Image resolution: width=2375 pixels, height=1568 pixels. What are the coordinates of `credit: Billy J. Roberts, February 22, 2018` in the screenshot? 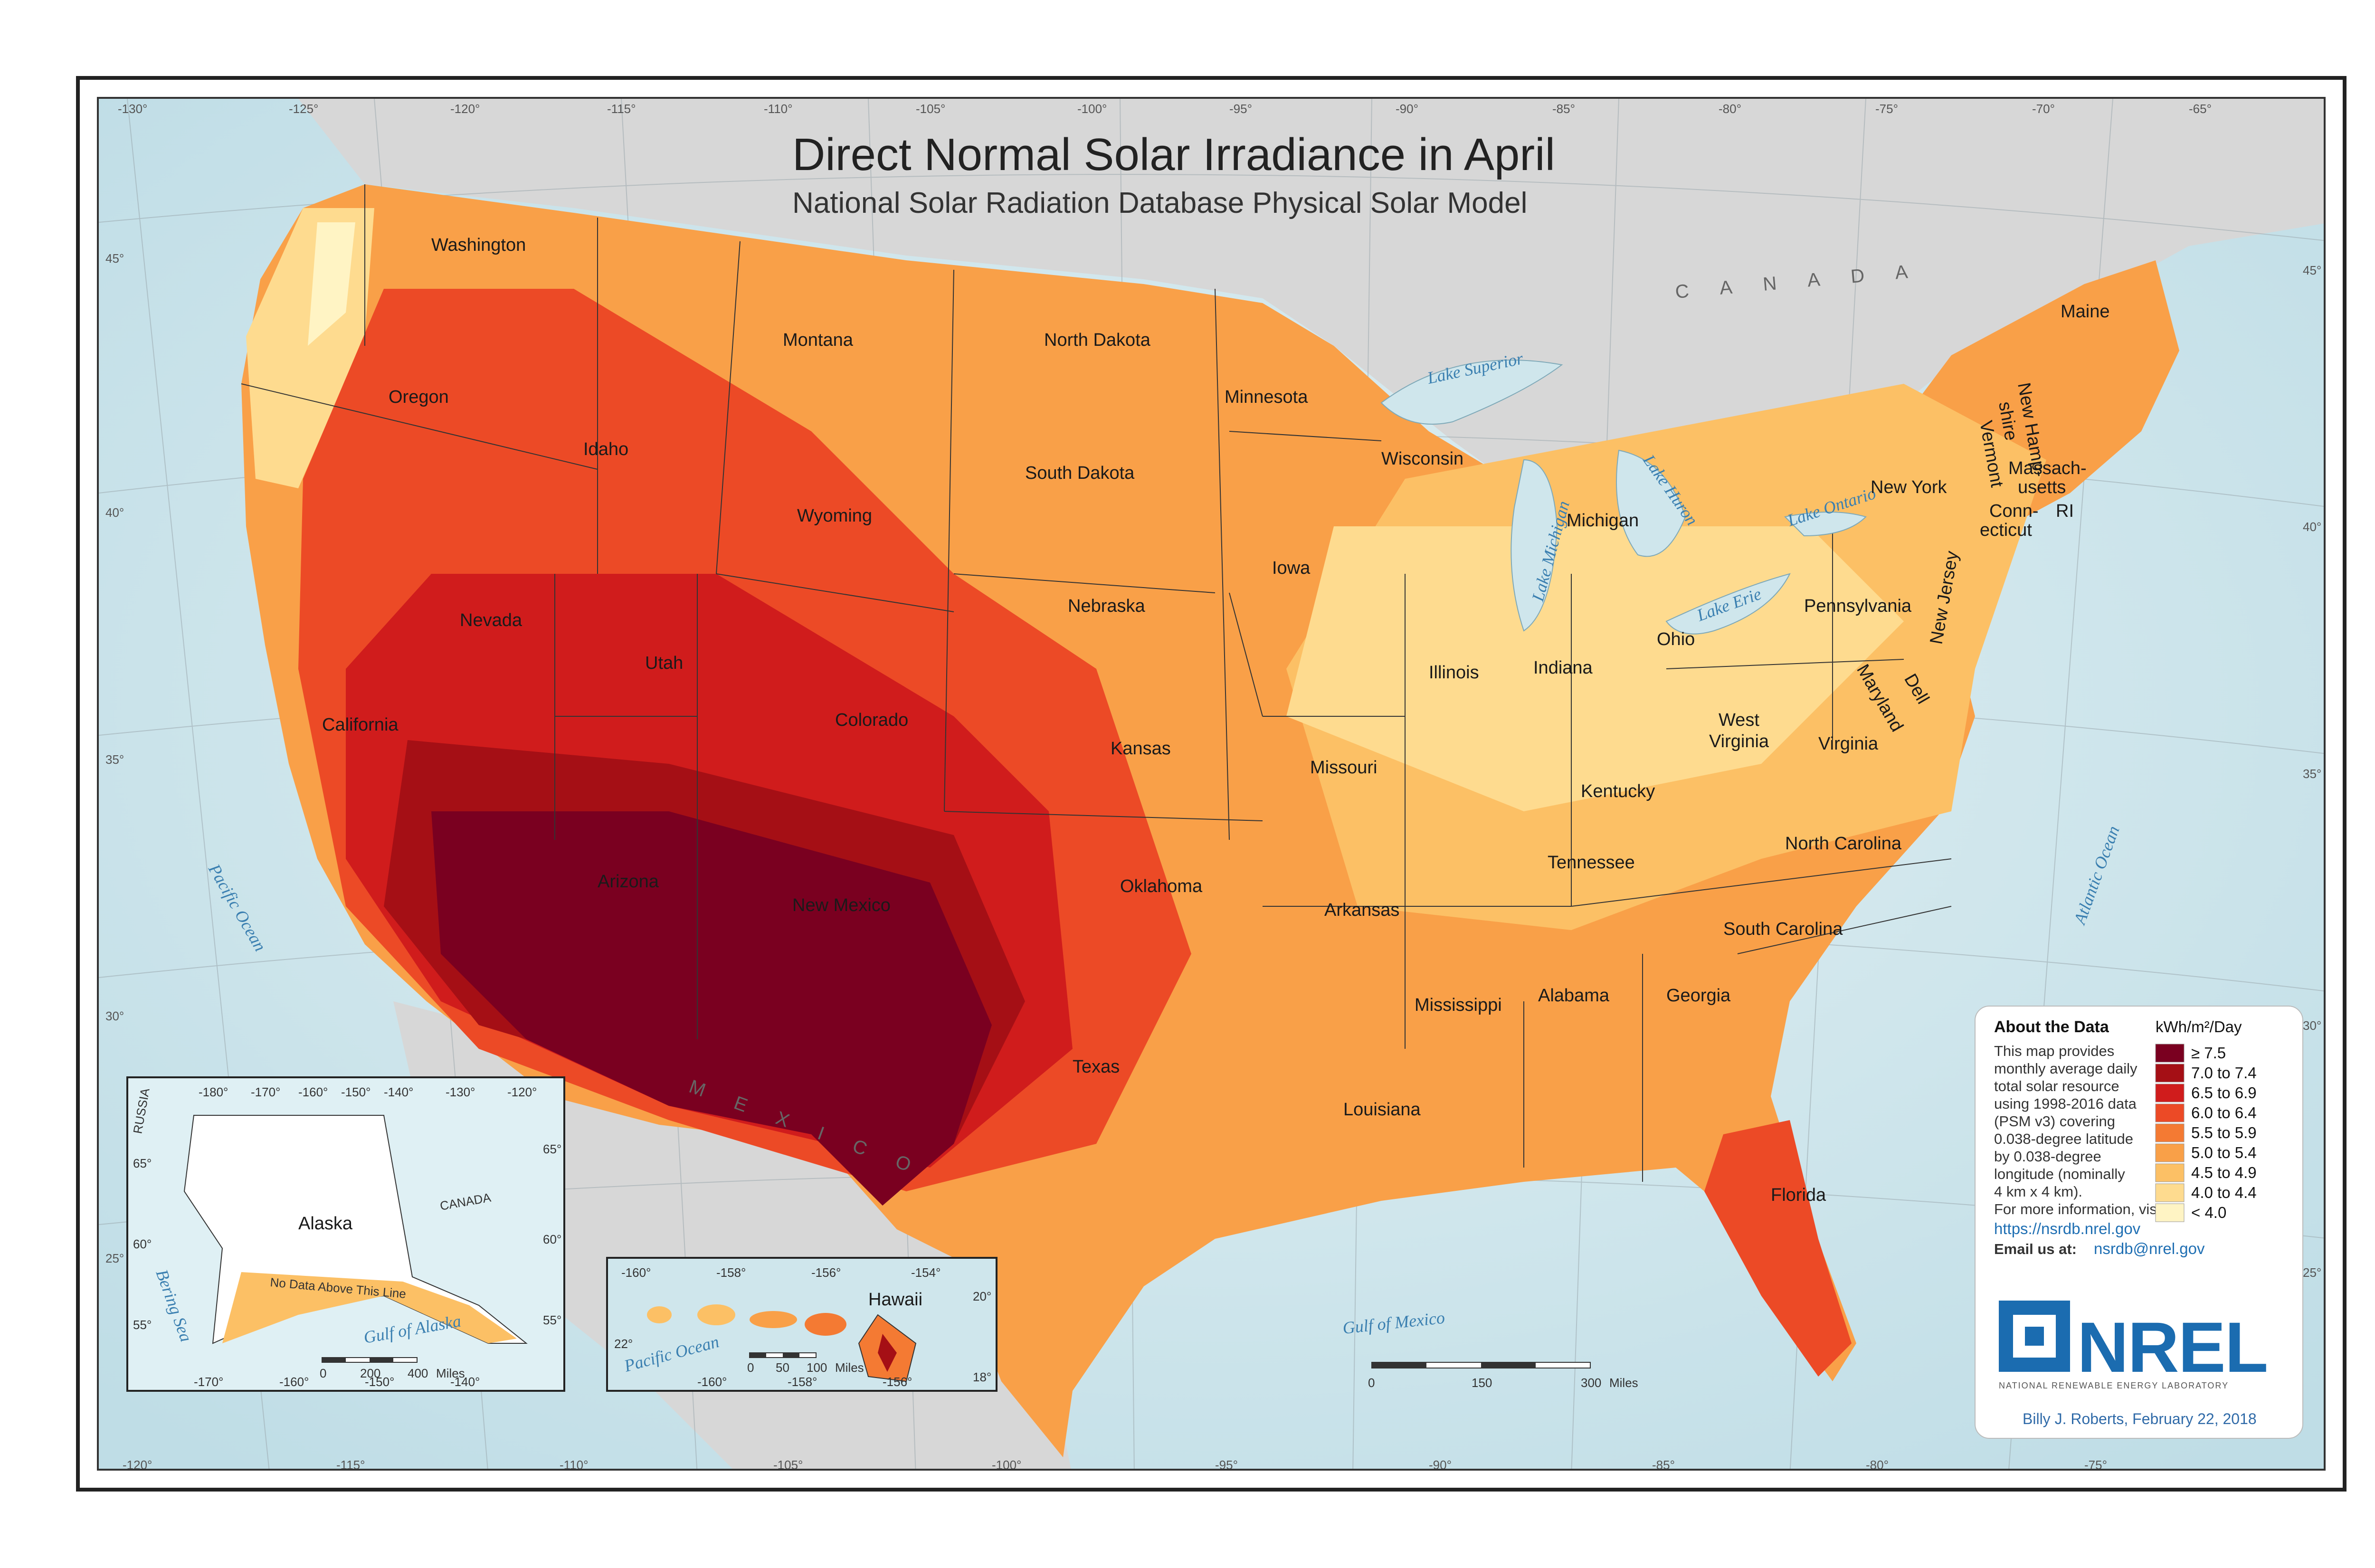 It's located at (2140, 1418).